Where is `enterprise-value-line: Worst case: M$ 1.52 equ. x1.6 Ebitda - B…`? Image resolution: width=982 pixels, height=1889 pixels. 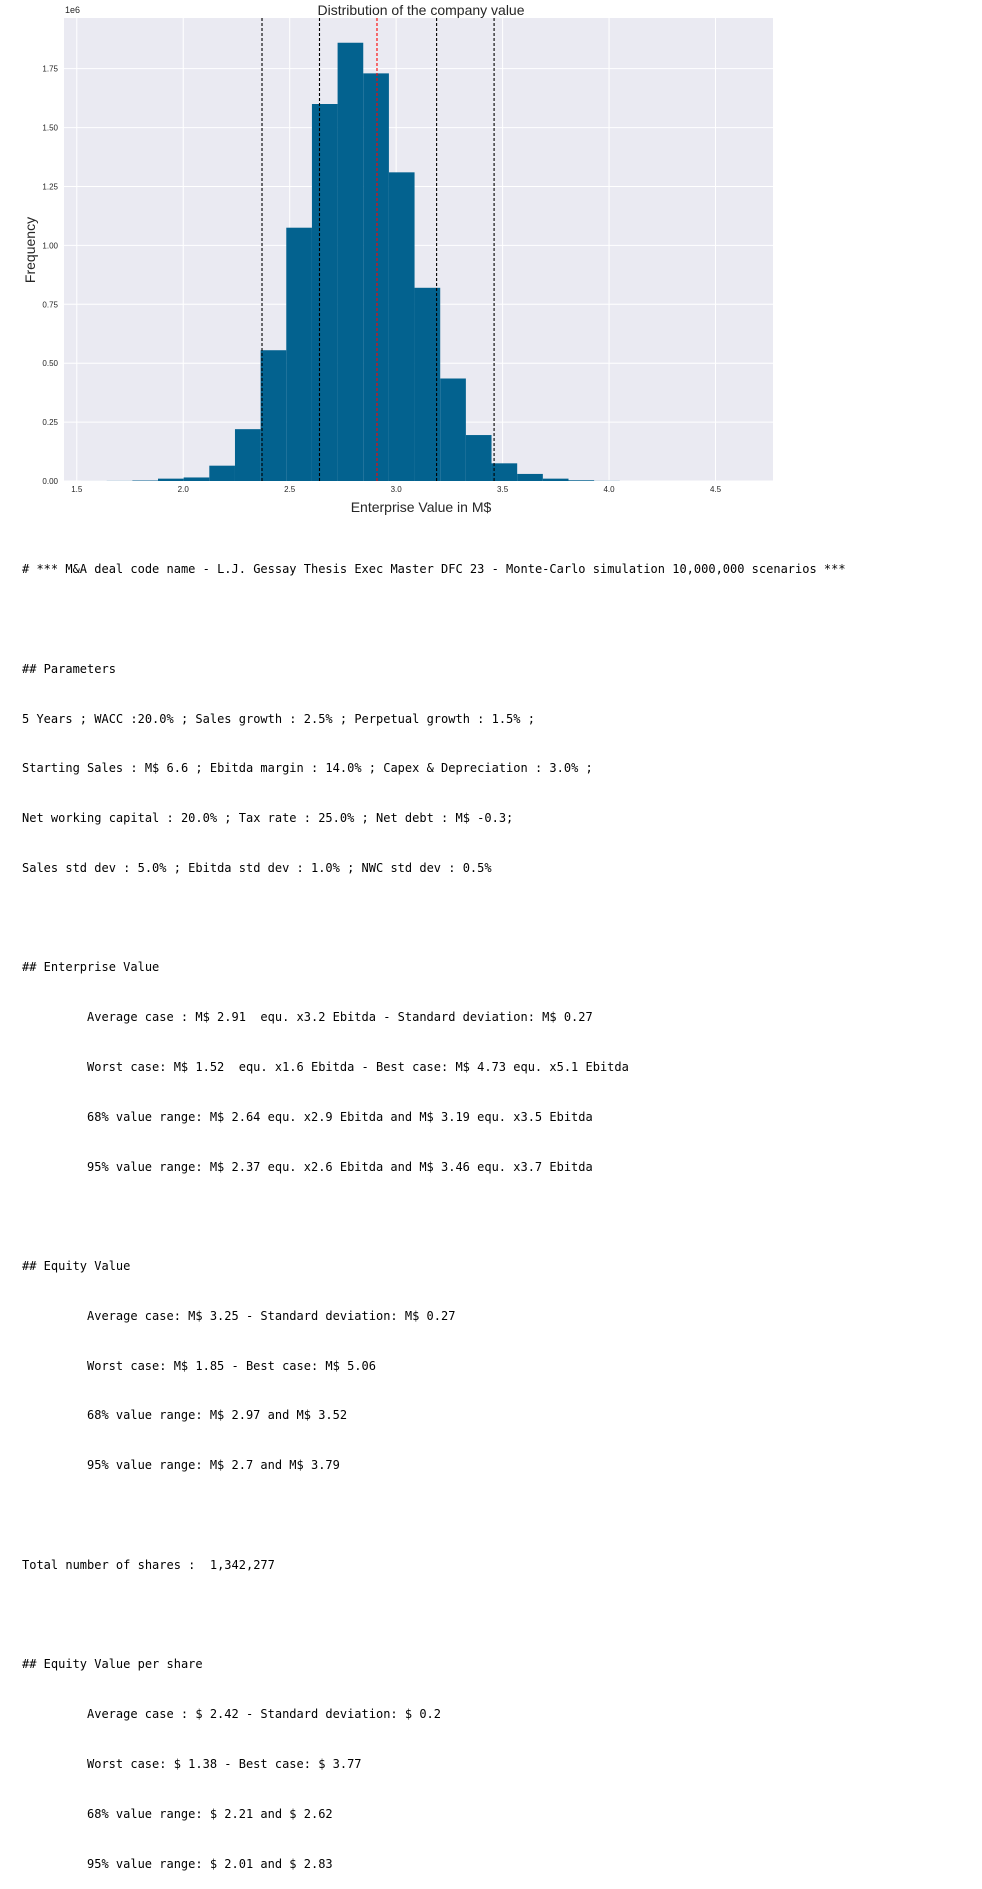 enterprise-value-line: Worst case: M$ 1.52 equ. x1.6 Ebitda - B… is located at coordinates (497, 1067).